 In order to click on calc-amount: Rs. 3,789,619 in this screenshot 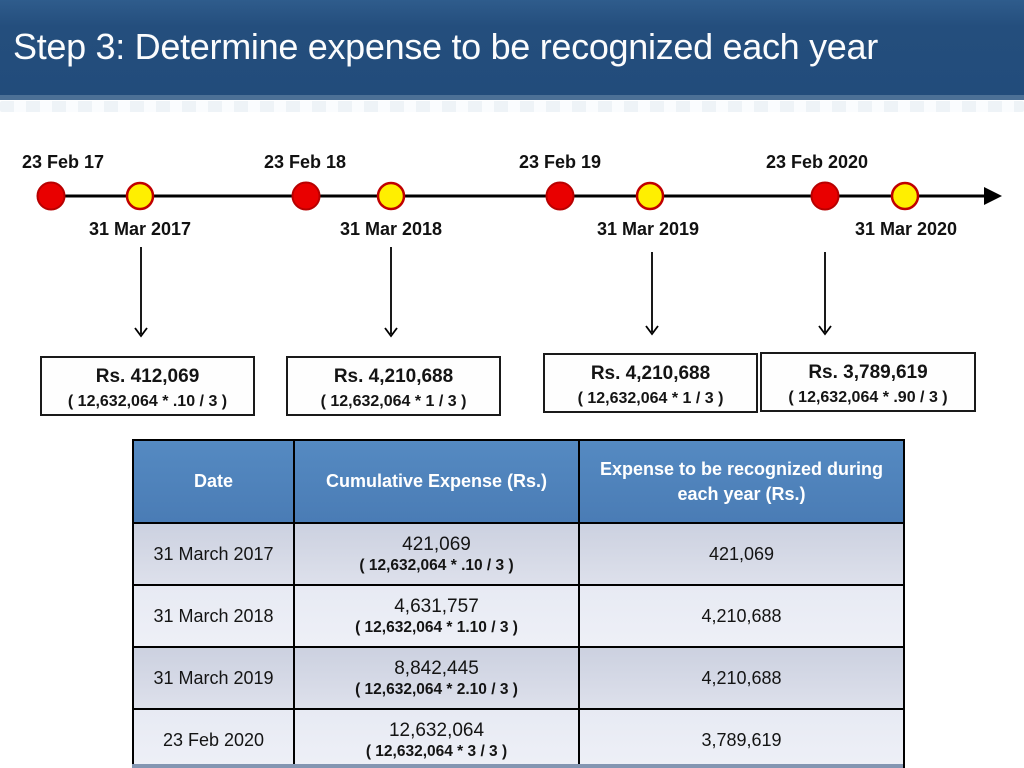, I will do `click(868, 372)`.